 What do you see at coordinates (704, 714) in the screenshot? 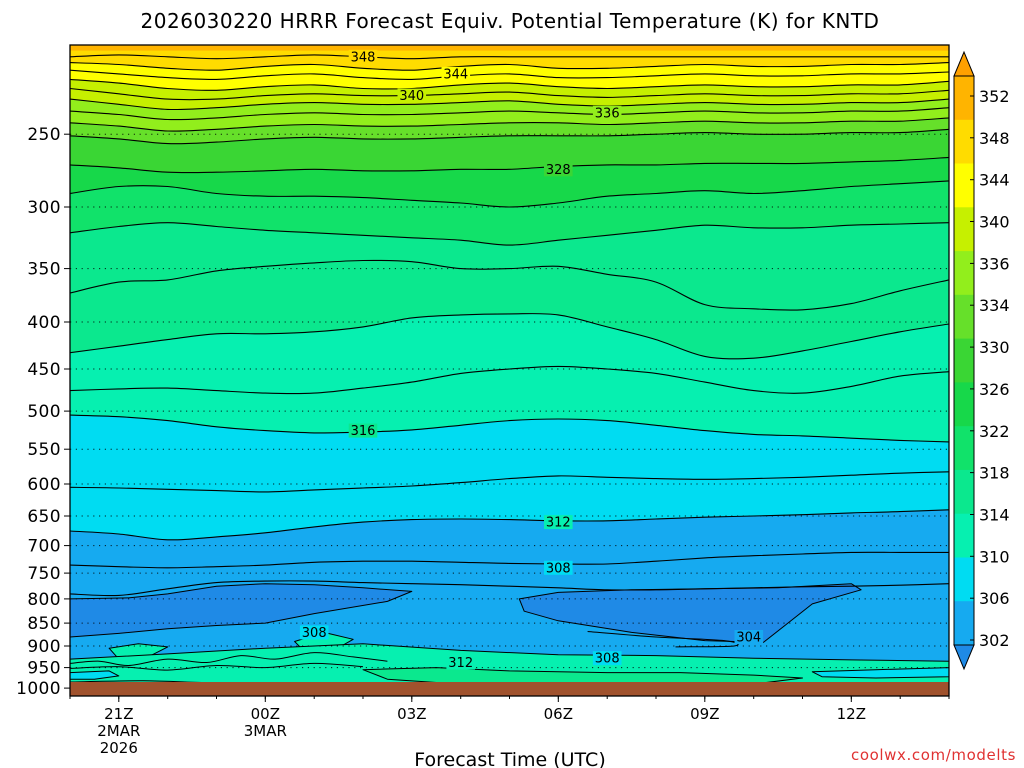
I see `x-tick-label-4-0: 09Z` at bounding box center [704, 714].